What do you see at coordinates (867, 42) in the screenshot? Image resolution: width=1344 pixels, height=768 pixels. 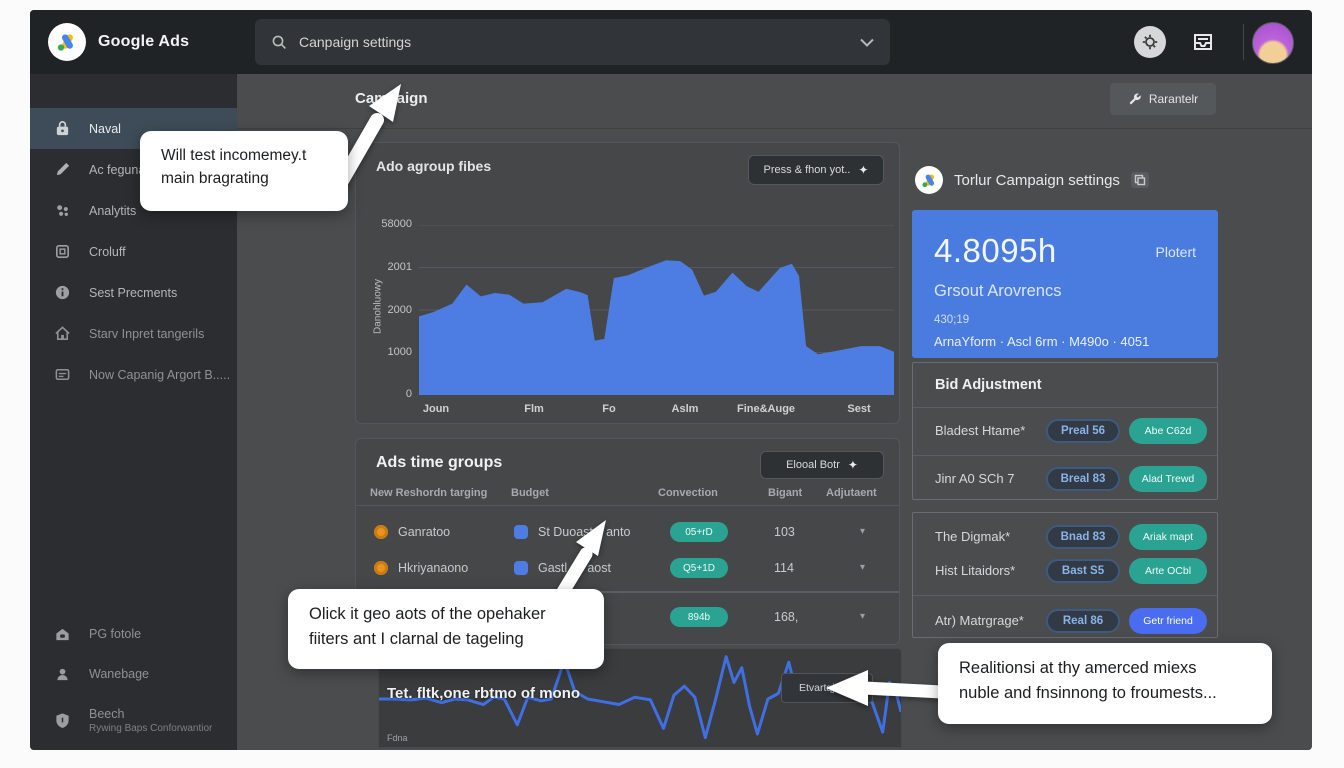 I see `chevron-down-icon` at bounding box center [867, 42].